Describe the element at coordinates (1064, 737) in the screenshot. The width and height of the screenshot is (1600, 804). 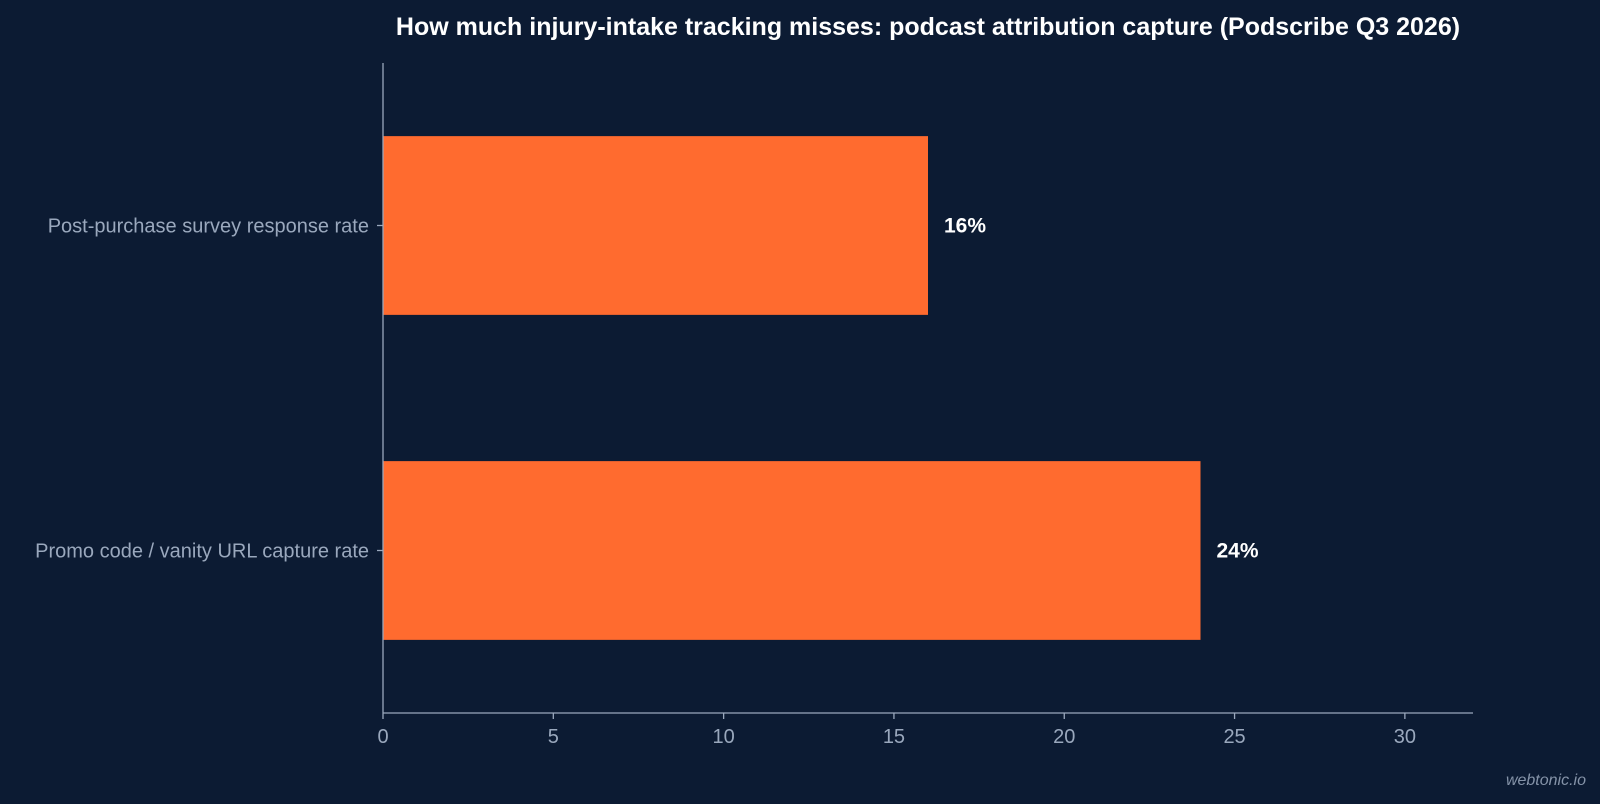
I see `x-tick-label-20: 20` at that location.